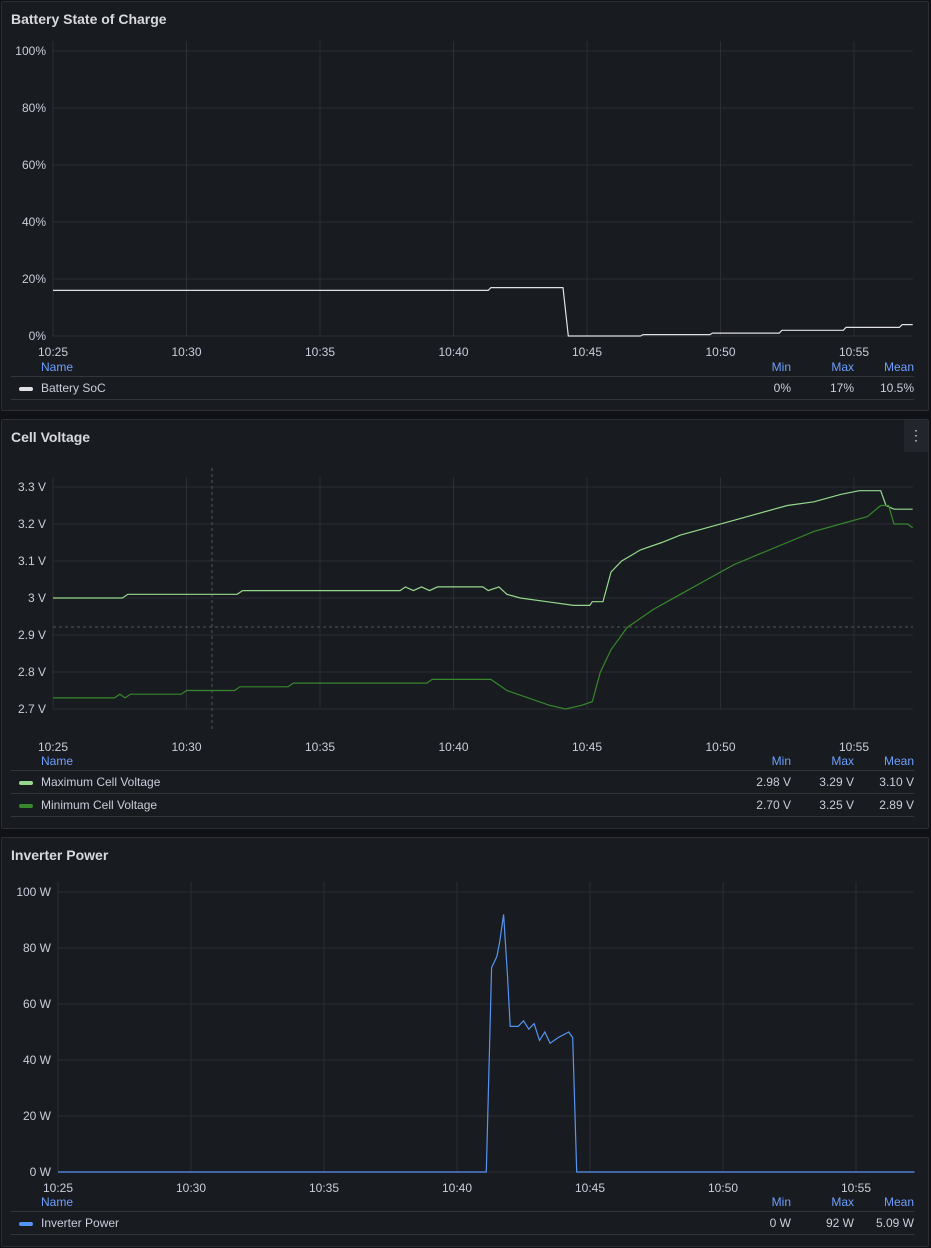 This screenshot has width=931, height=1248. I want to click on legend-min-value: 0 W, so click(780, 1223).